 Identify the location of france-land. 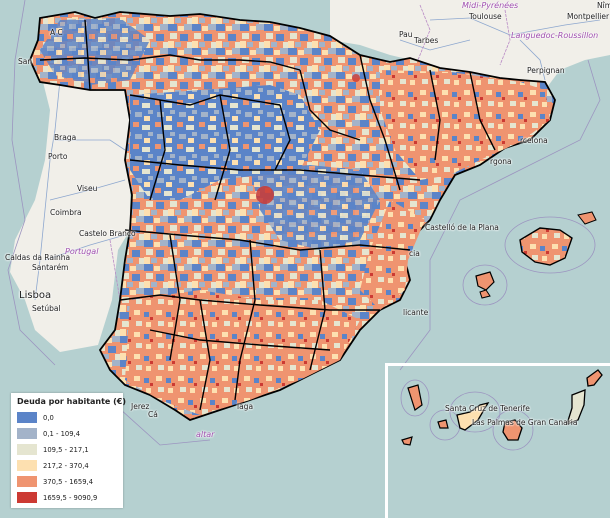
(470, 45).